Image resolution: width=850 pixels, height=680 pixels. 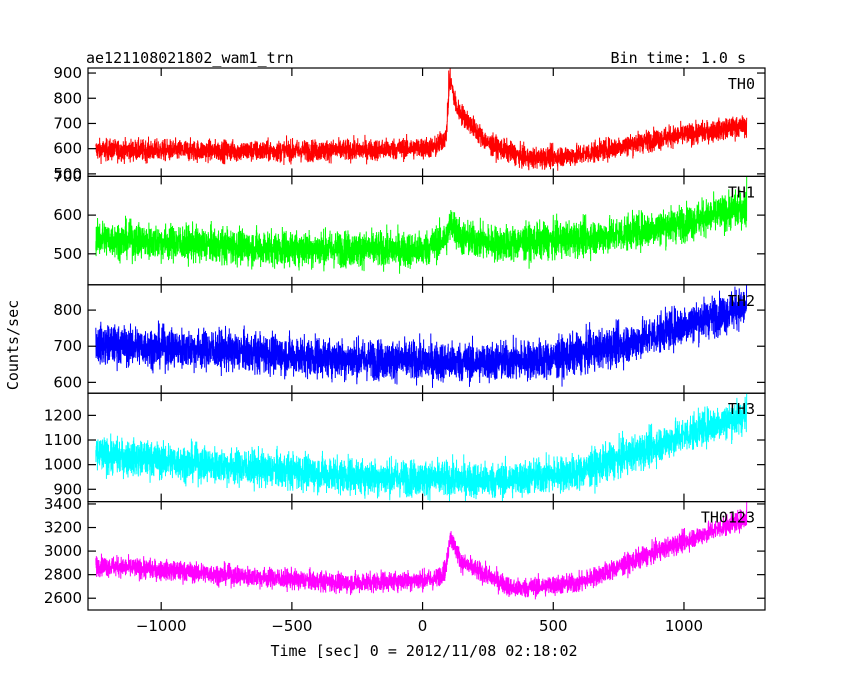 I want to click on series-line-th0123, so click(x=421, y=550).